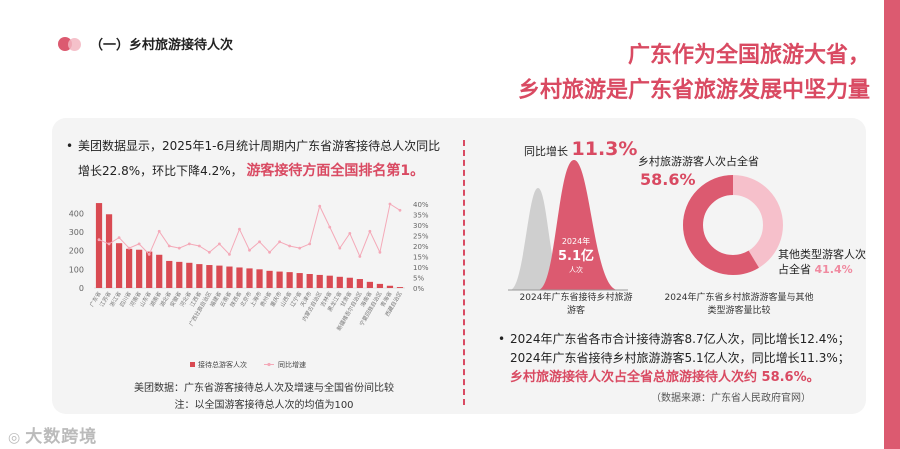  I want to click on chart-caption-line-1: 美团数据：广东省游客接待总人次及增速与全国省份间比较, so click(264, 388).